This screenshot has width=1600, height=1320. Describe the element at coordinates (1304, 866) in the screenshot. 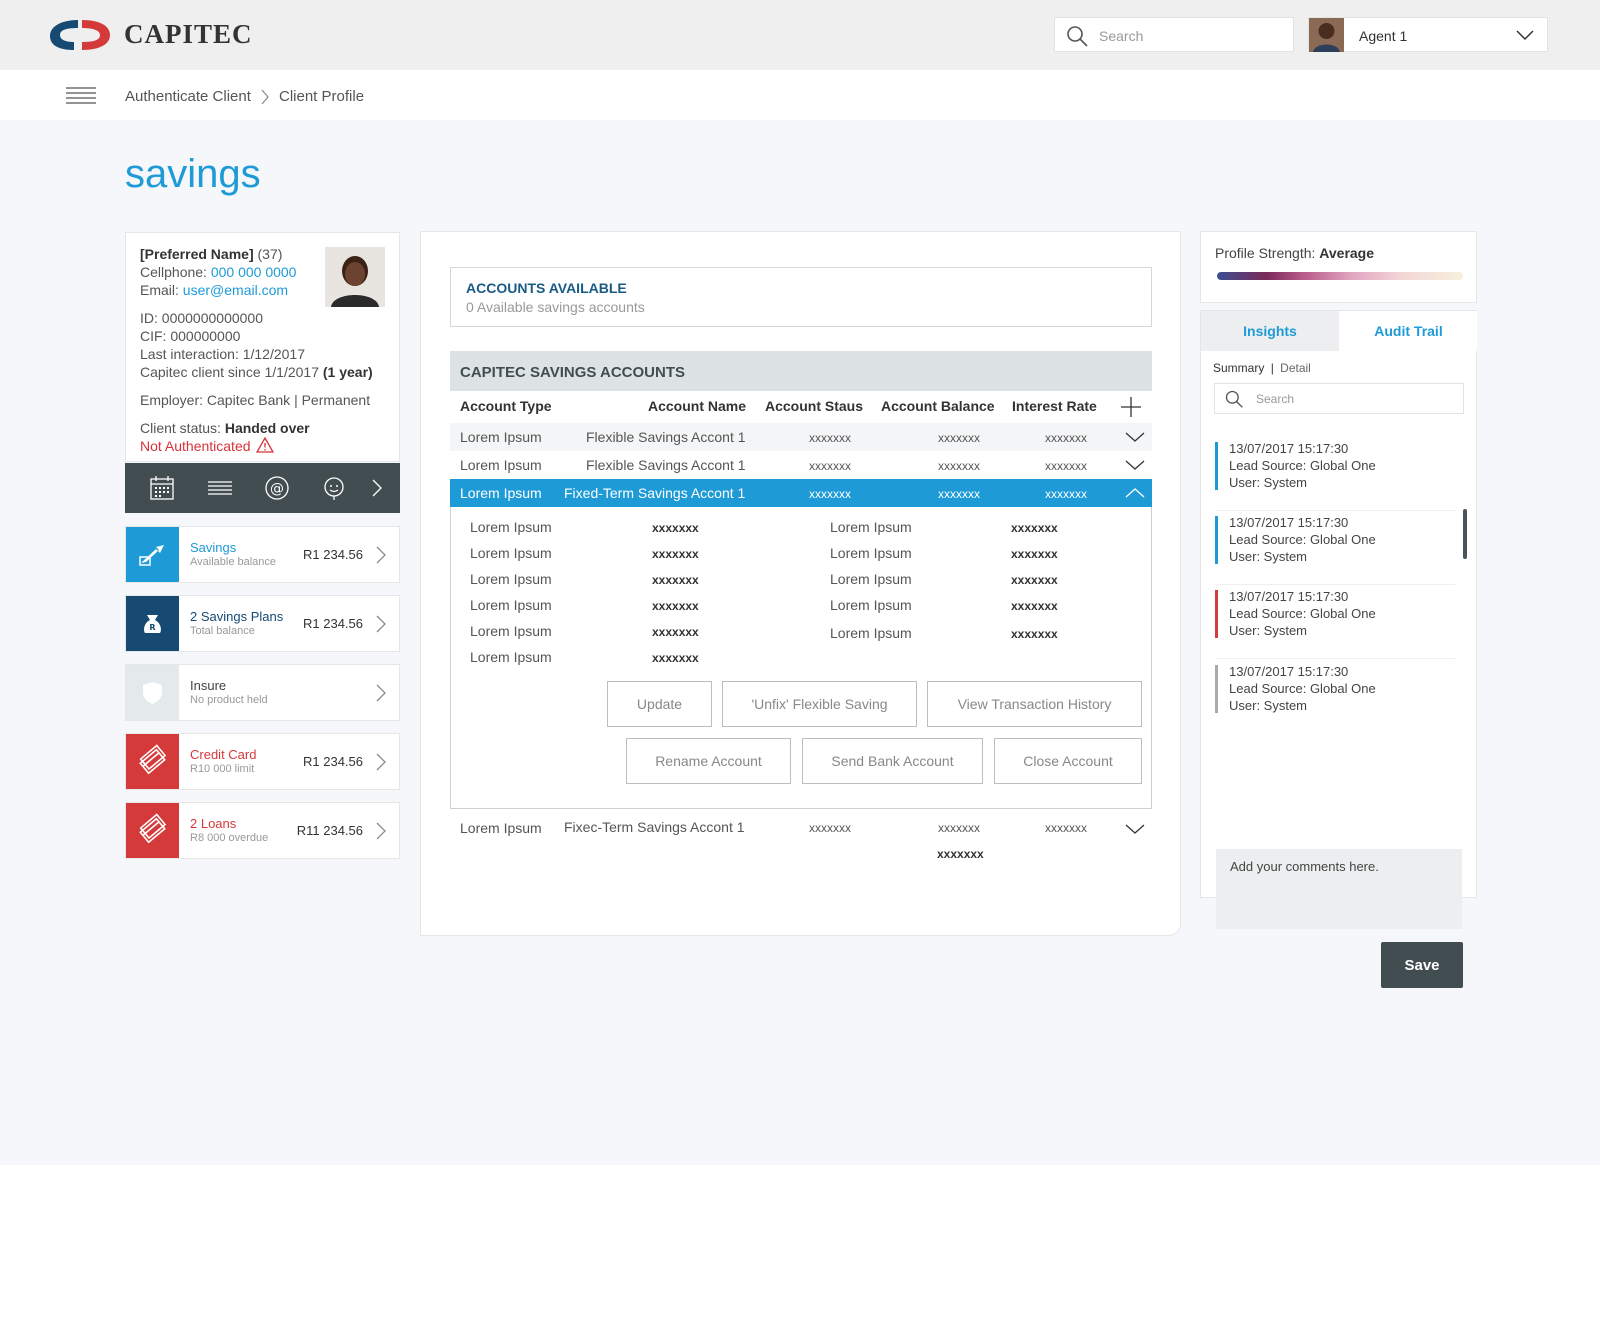

I see `comment-placeholder: Add your comments here.` at that location.